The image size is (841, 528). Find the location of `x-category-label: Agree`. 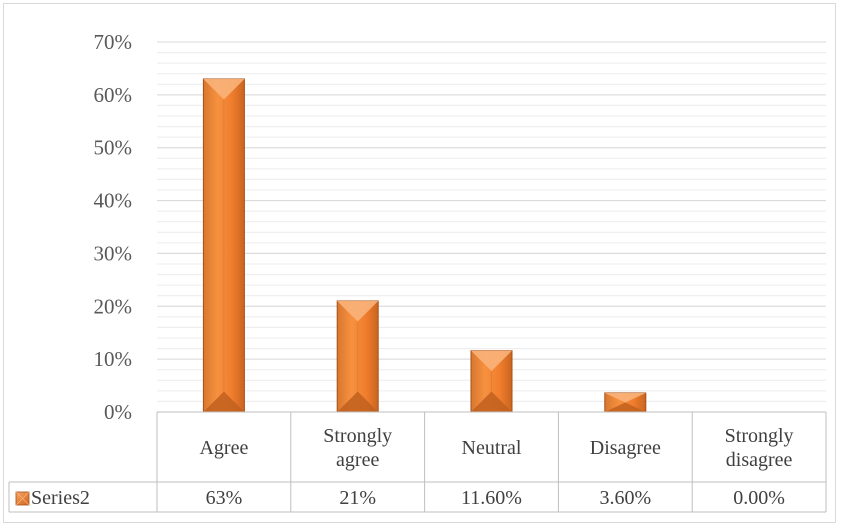

x-category-label: Agree is located at coordinates (223, 448).